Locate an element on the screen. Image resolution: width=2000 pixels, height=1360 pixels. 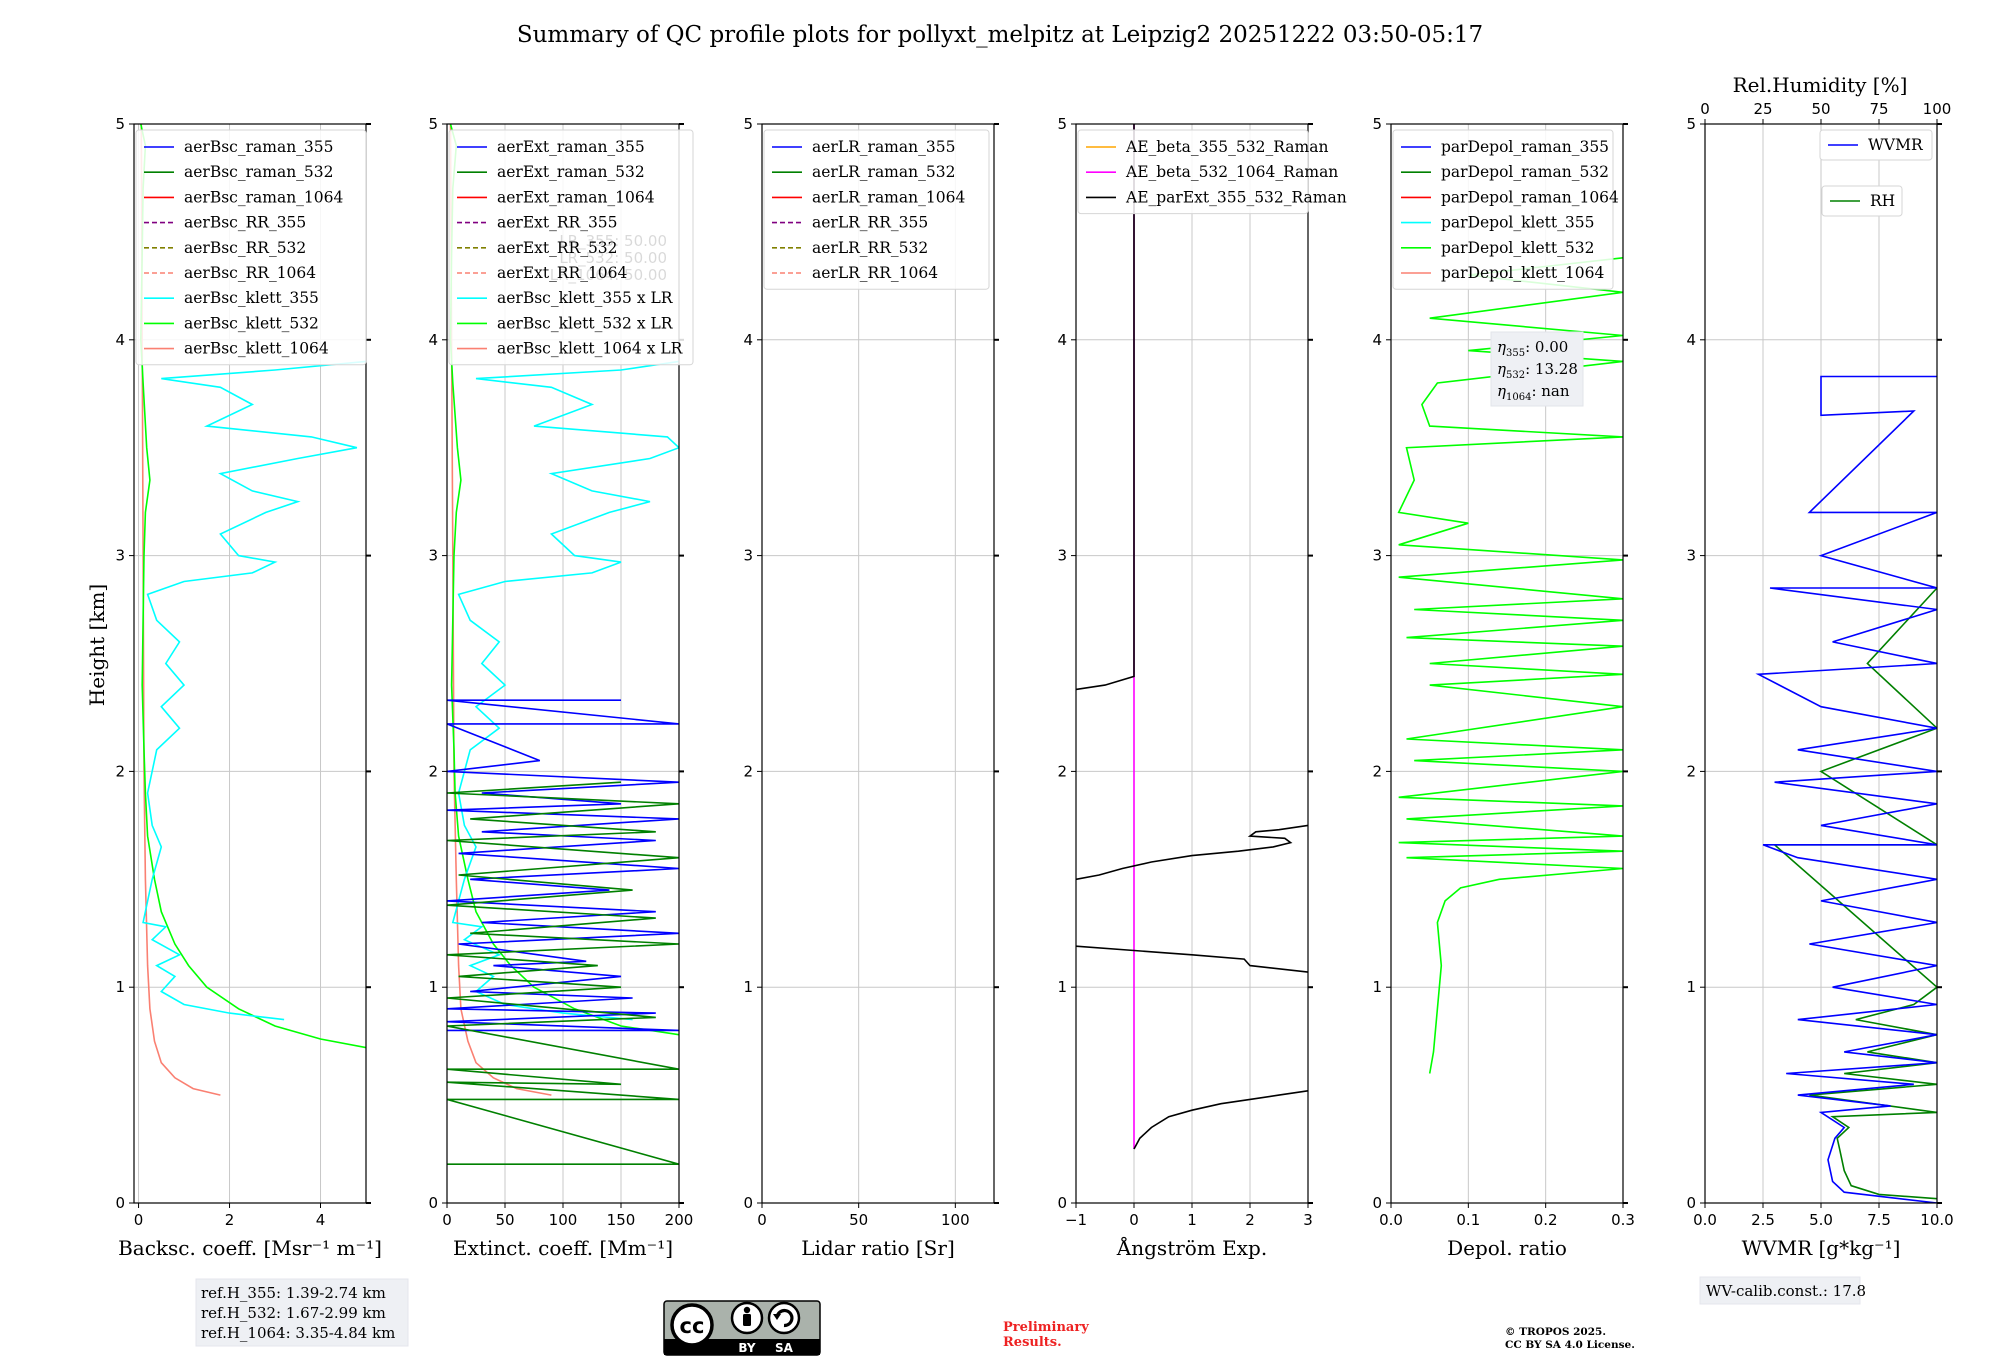
backscatter-legend-label-5: aerBsc_RR_1064 is located at coordinates (250, 273).